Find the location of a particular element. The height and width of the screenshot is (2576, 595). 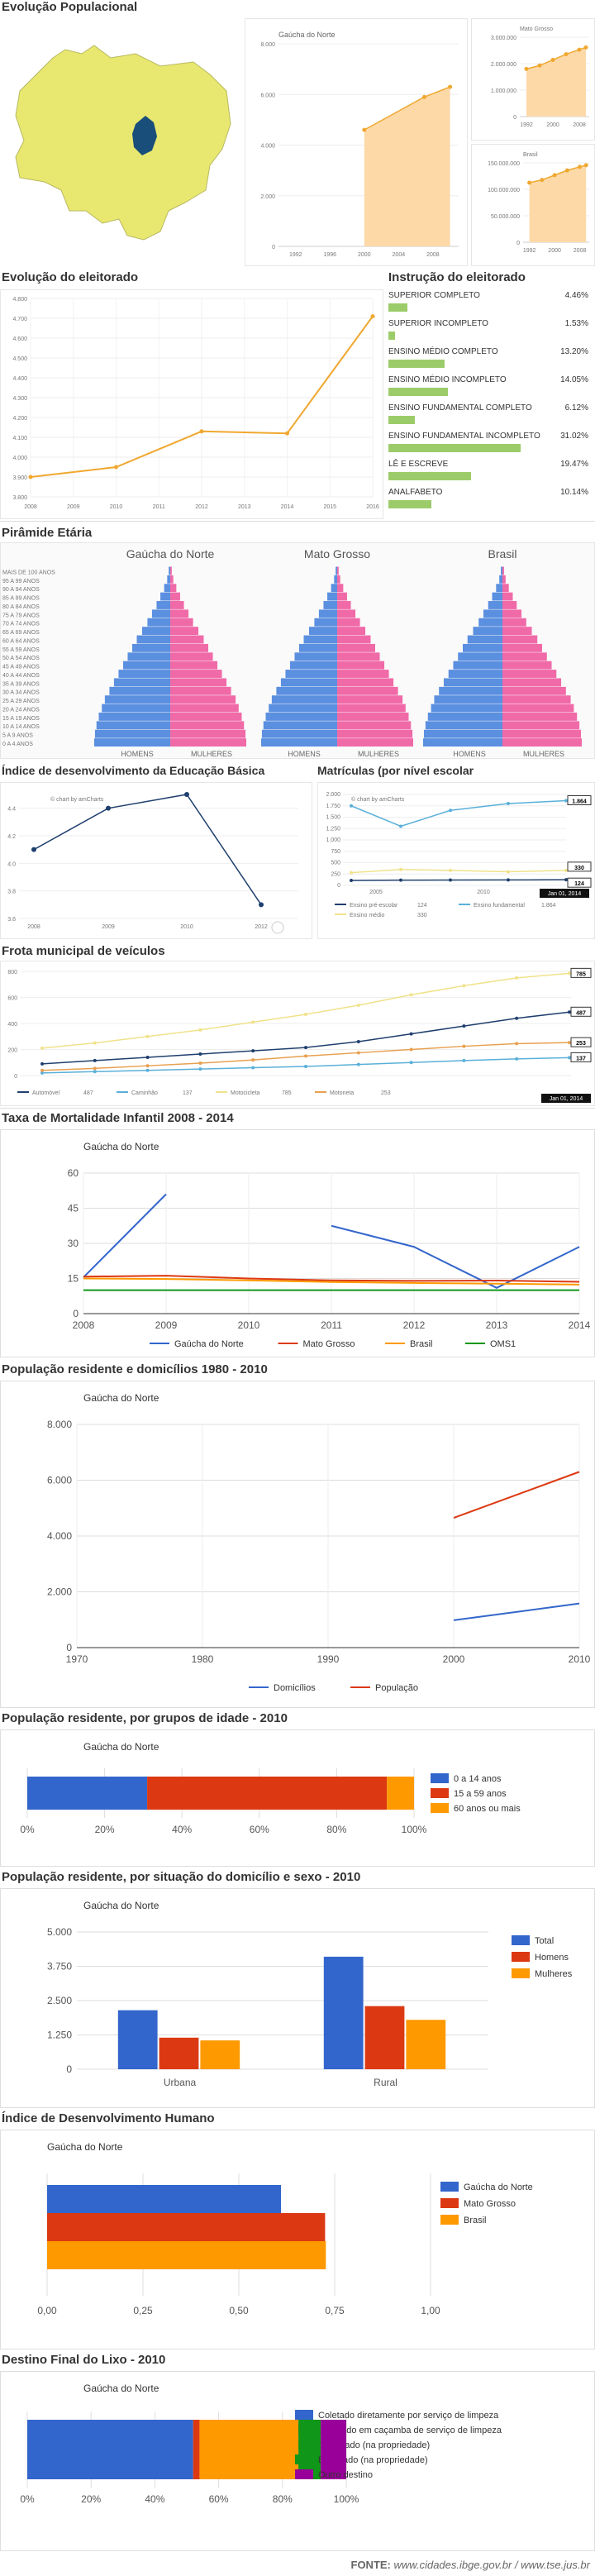

x-tick-label: 2008 is located at coordinates (30, 507).